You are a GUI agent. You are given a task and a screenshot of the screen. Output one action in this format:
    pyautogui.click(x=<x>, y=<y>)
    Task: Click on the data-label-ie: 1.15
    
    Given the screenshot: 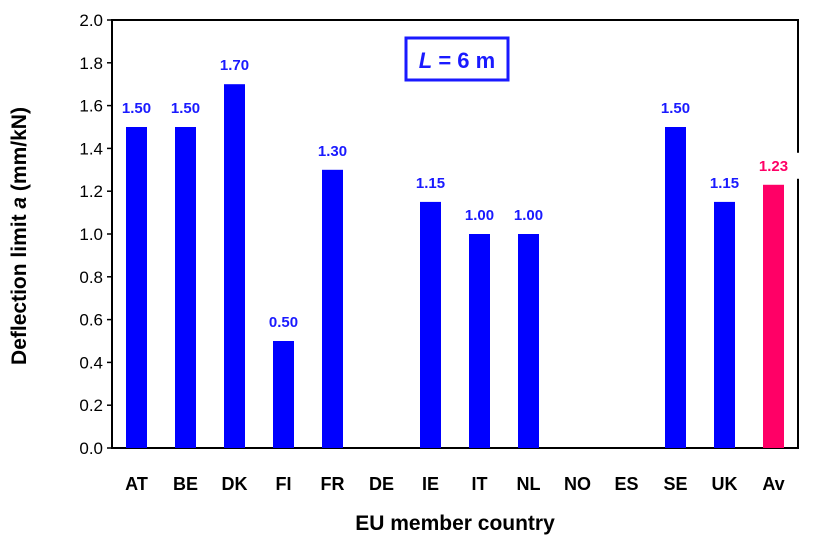 What is the action you would take?
    pyautogui.click(x=430, y=183)
    